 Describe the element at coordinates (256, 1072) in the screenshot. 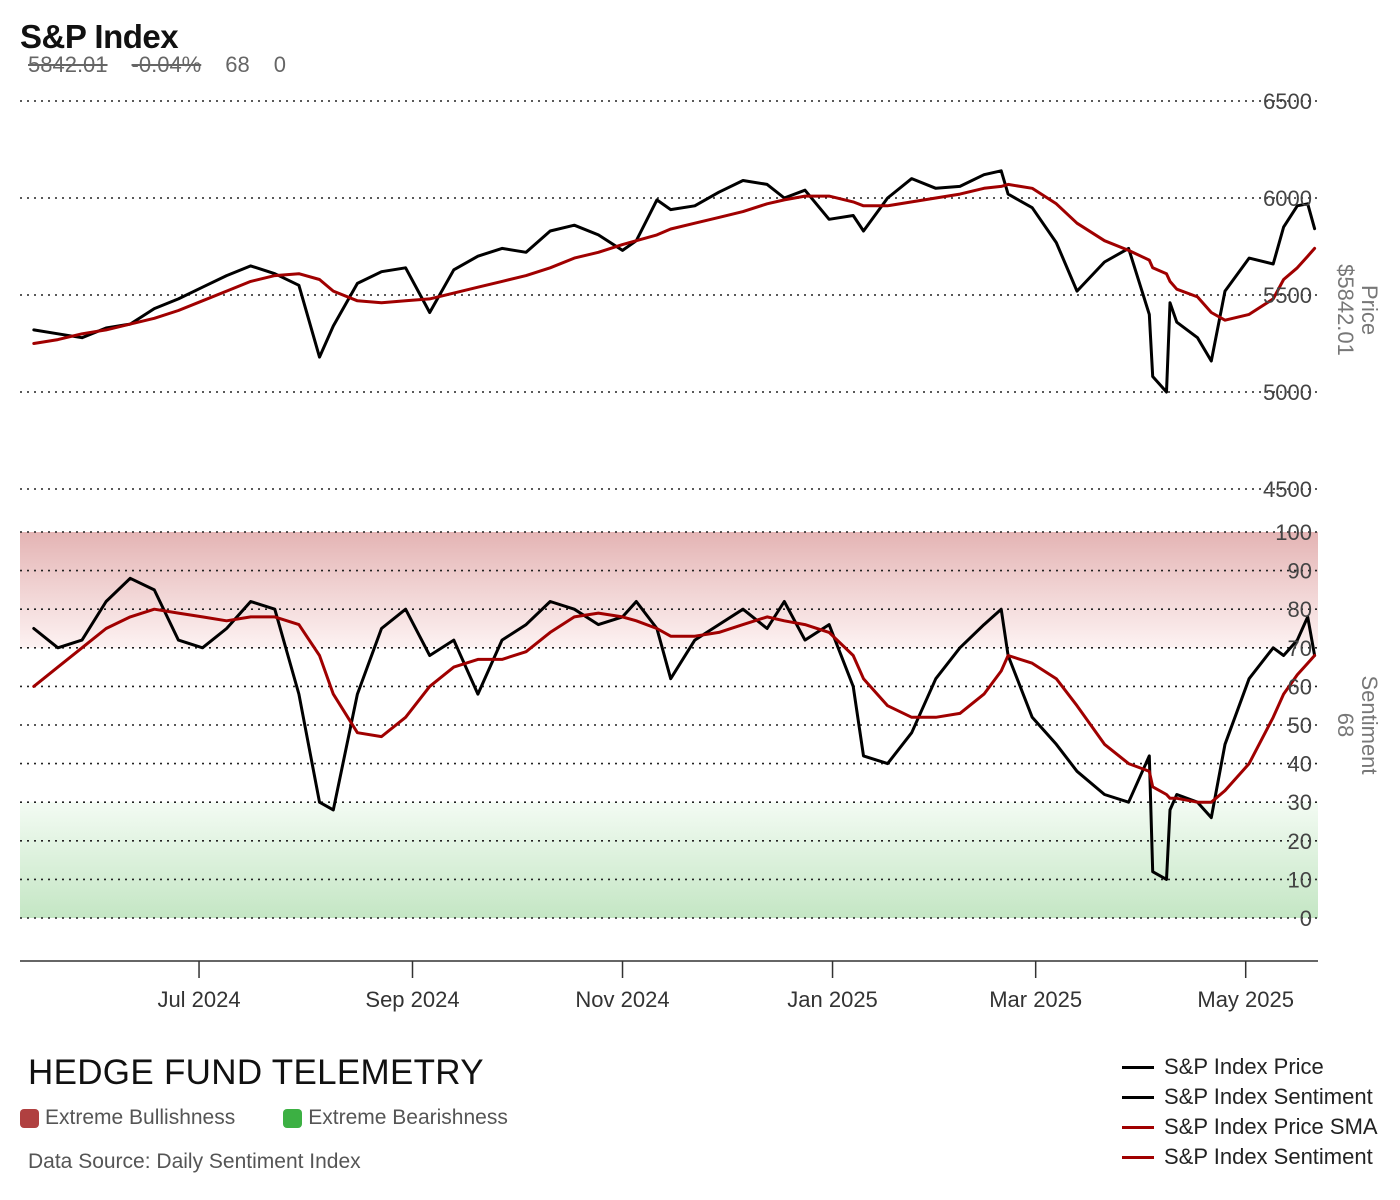

I see `brand-name: HEDGE FUND TELEMETRY` at that location.